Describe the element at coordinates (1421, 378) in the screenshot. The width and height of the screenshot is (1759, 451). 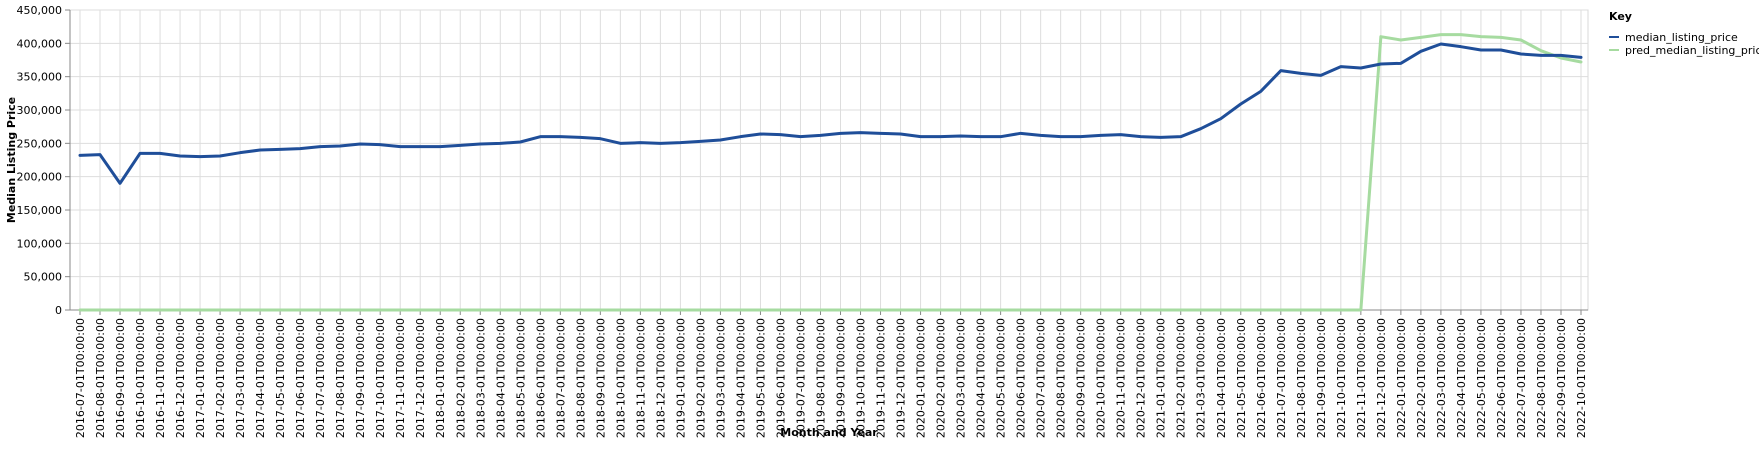
I see `x-tick-label: 2022-02-01T00:00:00` at that location.